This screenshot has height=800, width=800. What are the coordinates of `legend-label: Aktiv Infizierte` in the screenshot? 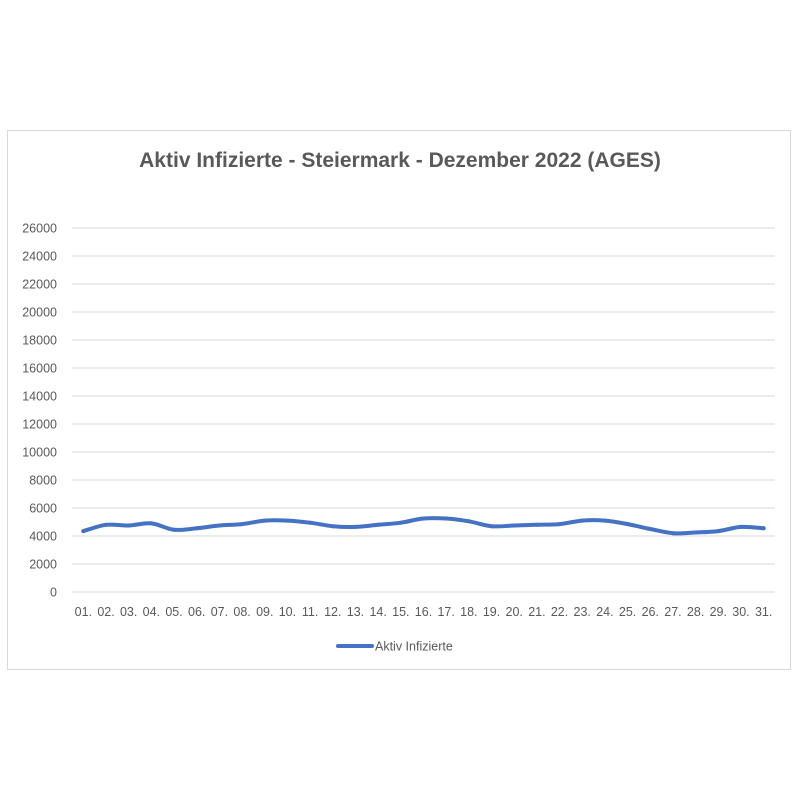 It's located at (414, 647).